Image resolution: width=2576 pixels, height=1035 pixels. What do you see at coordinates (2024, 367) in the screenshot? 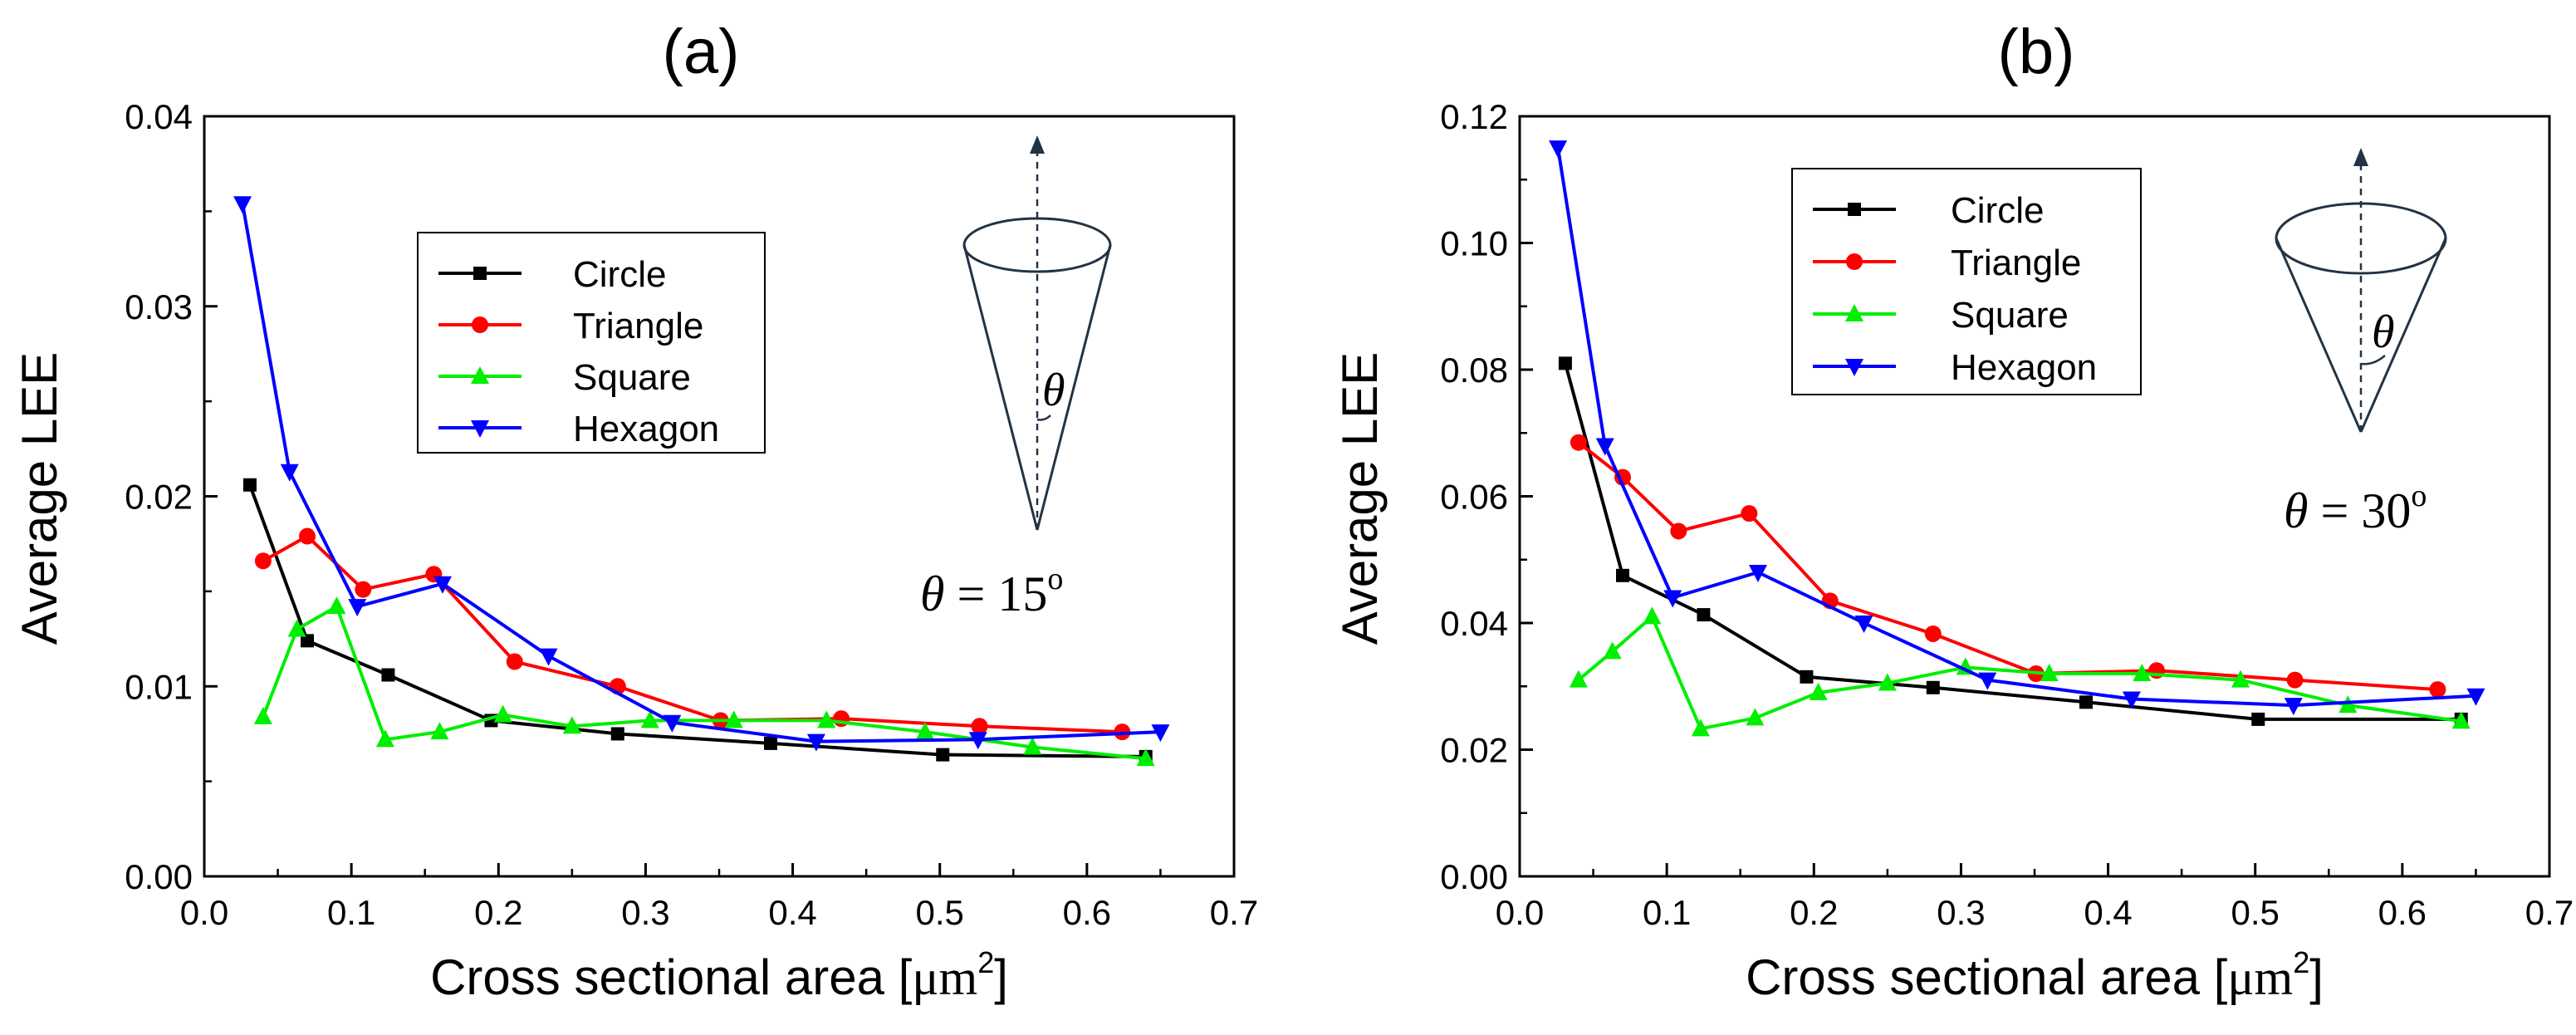
I see `legend-label: Hexagon` at bounding box center [2024, 367].